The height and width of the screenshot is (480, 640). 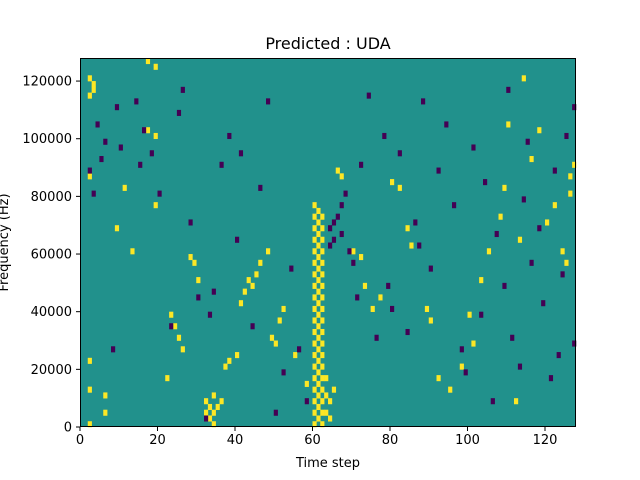 I want to click on x-tick-label: 100, so click(x=467, y=440).